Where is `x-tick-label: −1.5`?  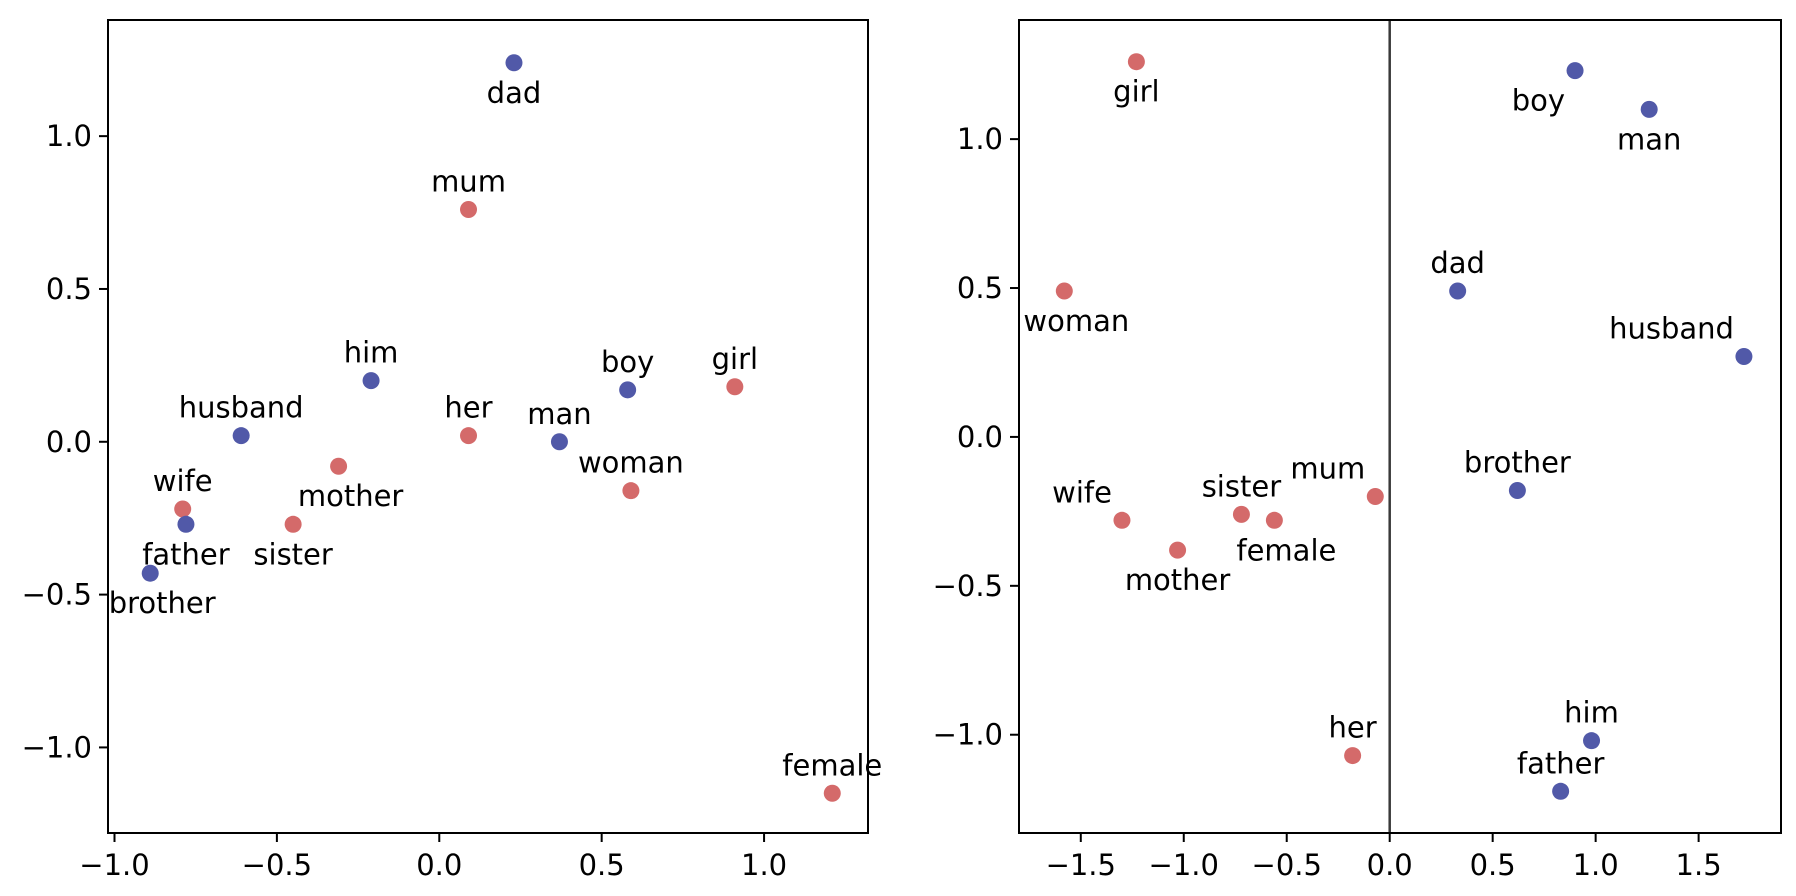 x-tick-label: −1.5 is located at coordinates (1081, 865).